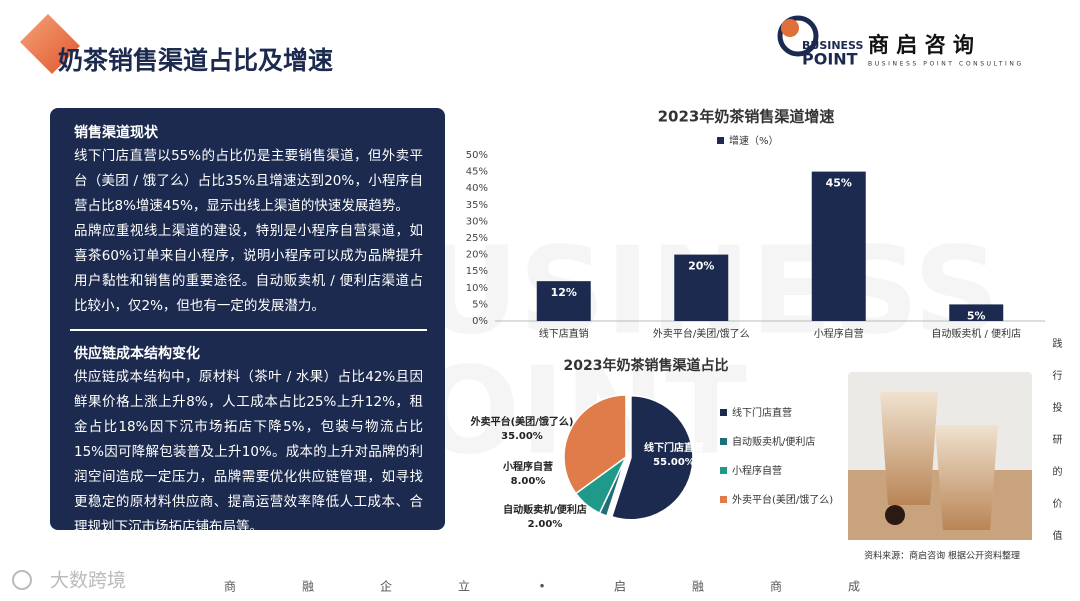 The height and width of the screenshot is (601, 1080). What do you see at coordinates (854, 587) in the screenshot?
I see `slogan-char: 成` at bounding box center [854, 587].